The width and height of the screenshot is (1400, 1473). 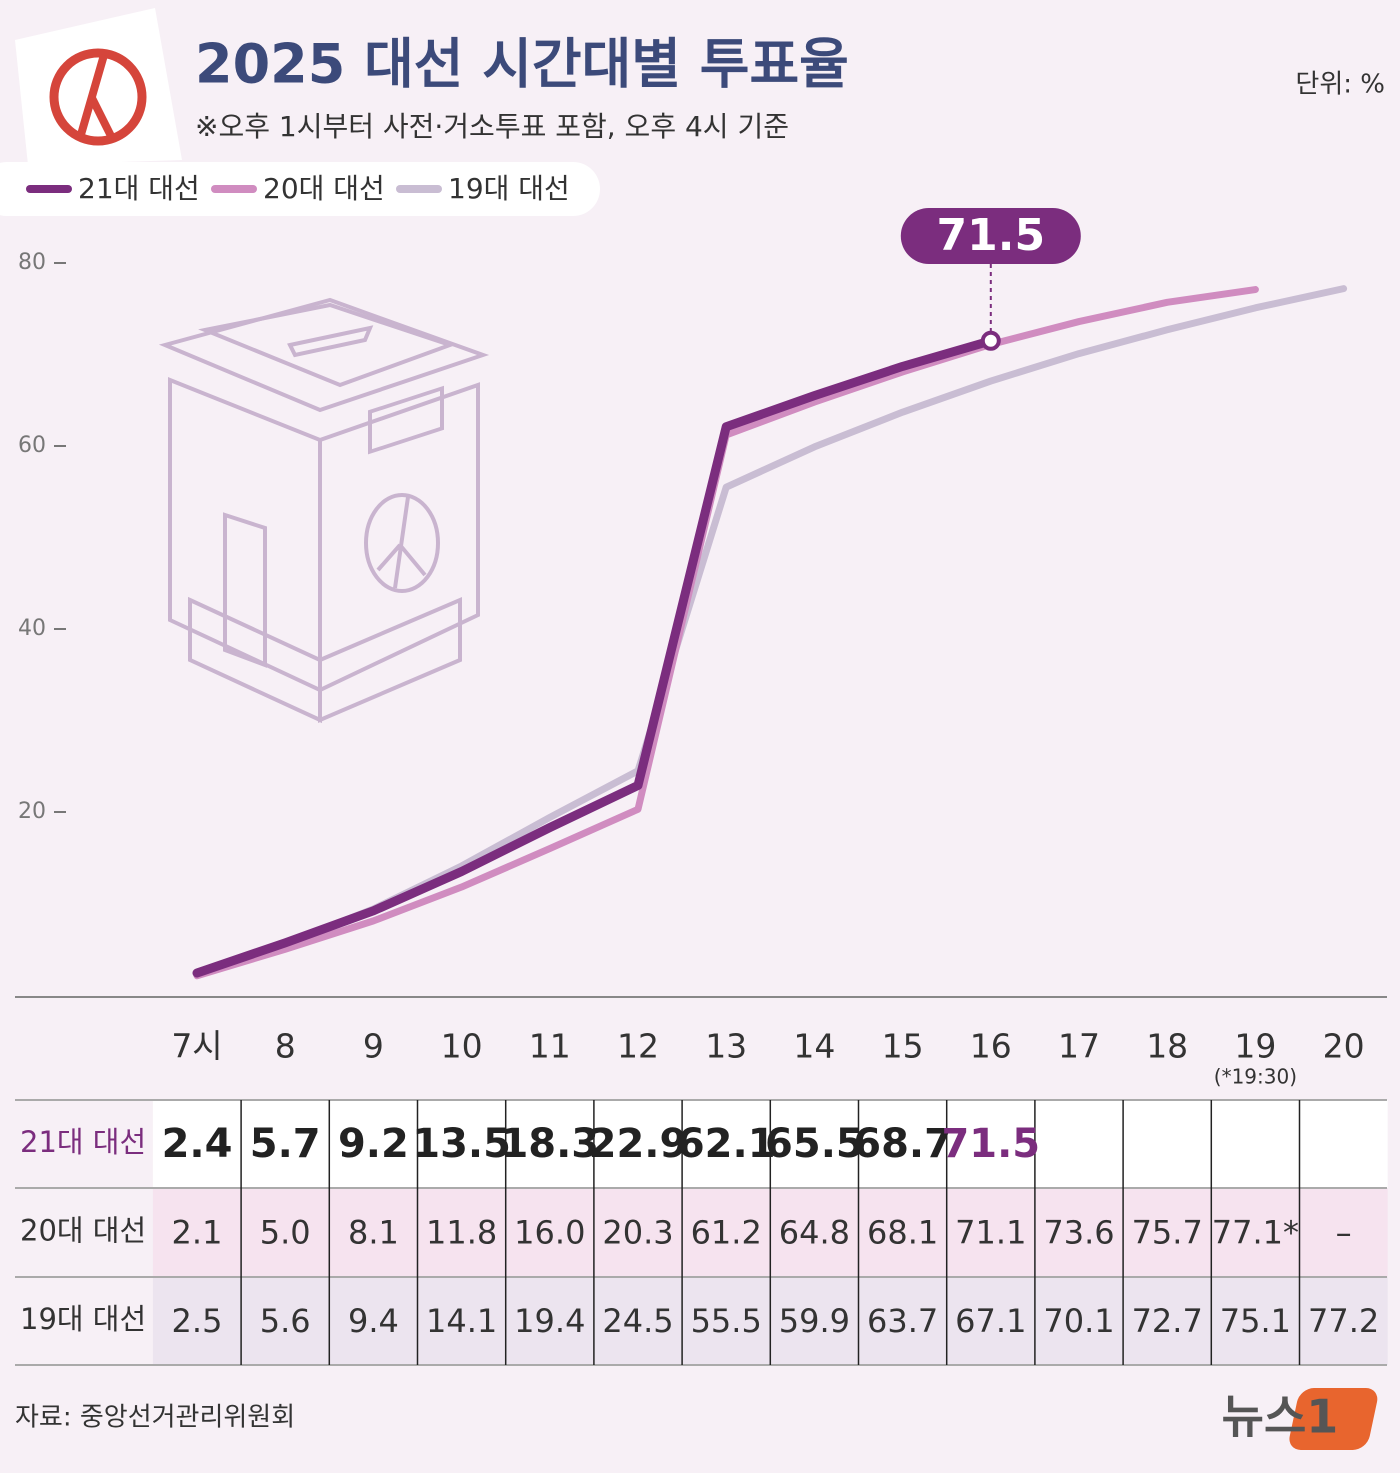 What do you see at coordinates (1255, 1046) in the screenshot?
I see `x-tick-label: 19` at bounding box center [1255, 1046].